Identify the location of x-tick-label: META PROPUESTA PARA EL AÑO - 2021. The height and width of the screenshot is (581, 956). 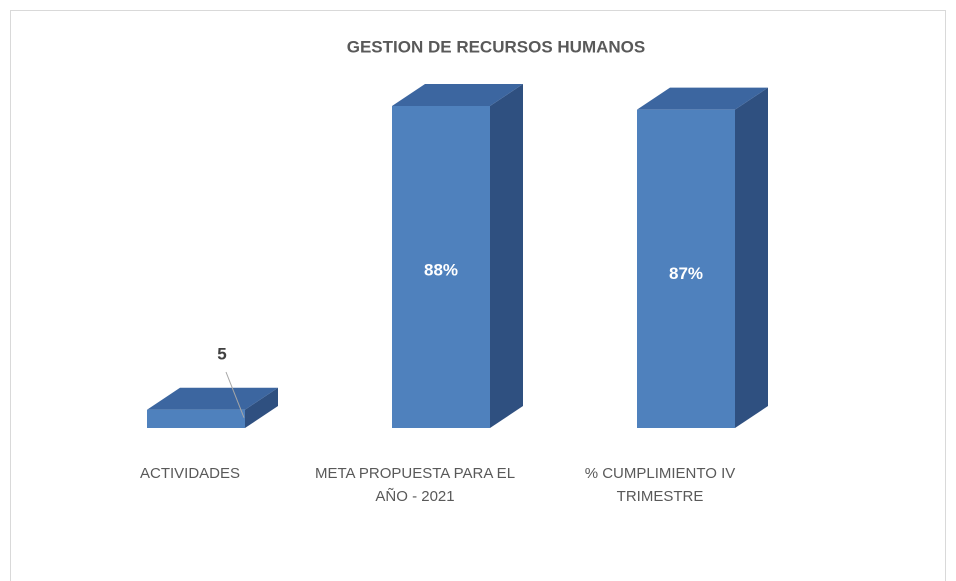
(415, 485).